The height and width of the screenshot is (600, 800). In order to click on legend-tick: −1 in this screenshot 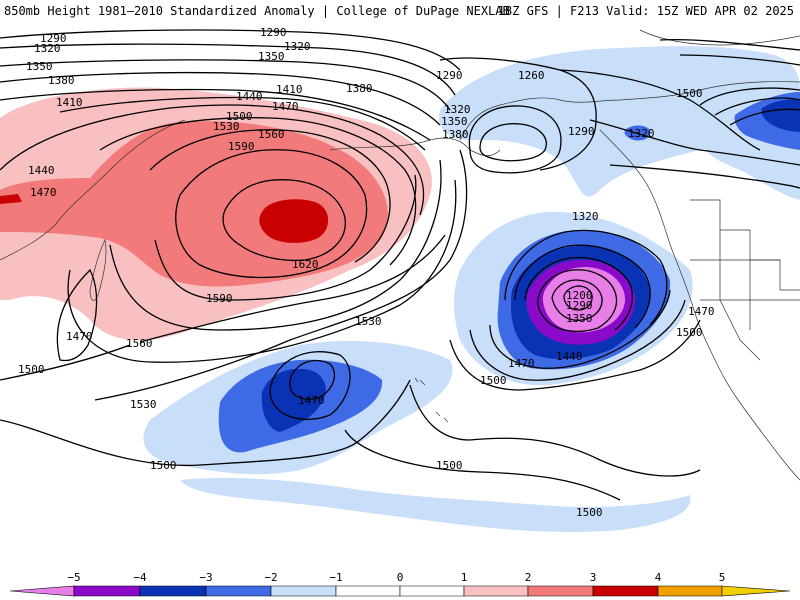, I will do `click(335, 577)`.